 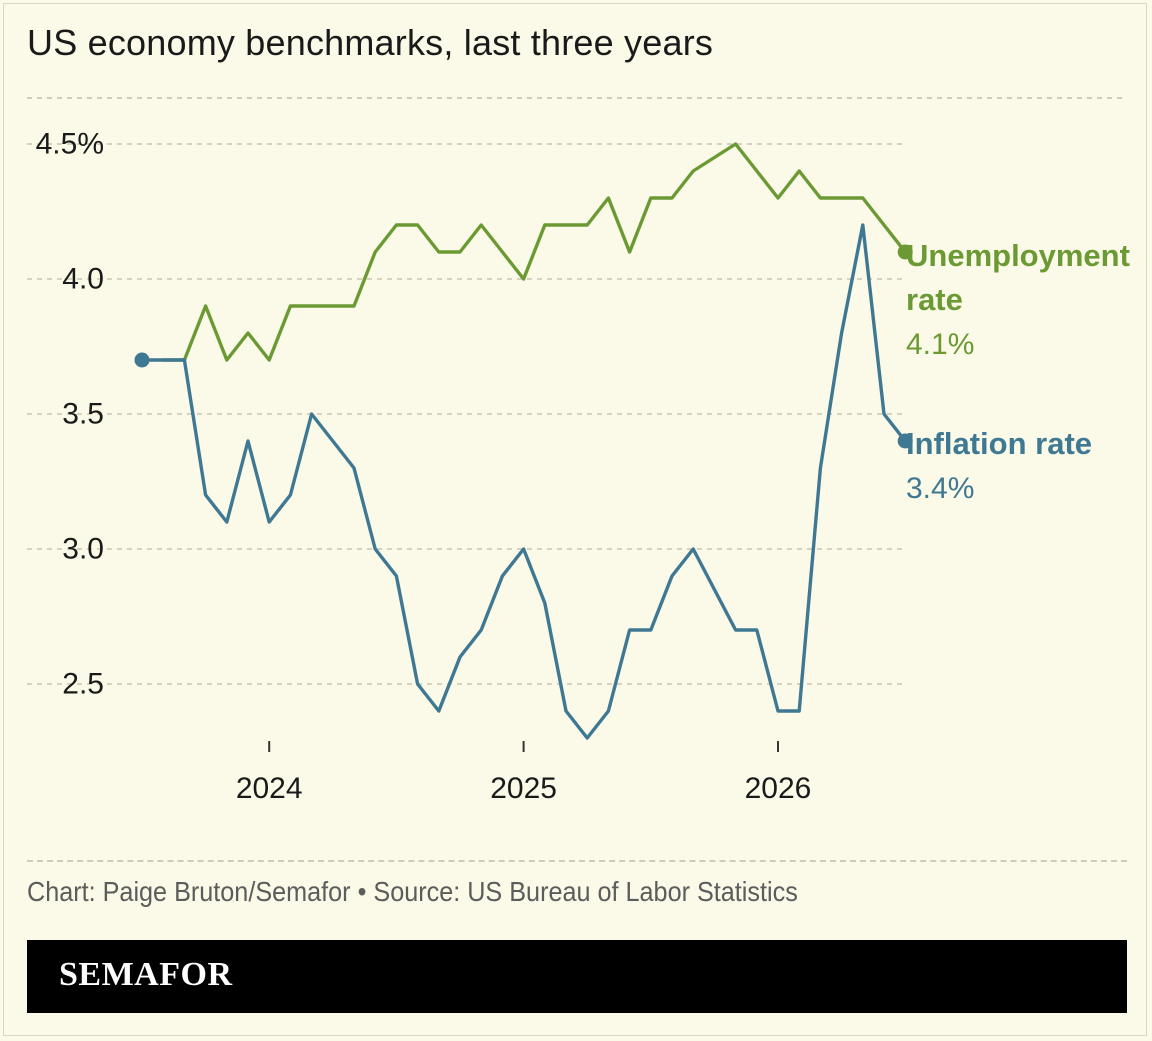 What do you see at coordinates (778, 788) in the screenshot?
I see `x-tick-label: 2026` at bounding box center [778, 788].